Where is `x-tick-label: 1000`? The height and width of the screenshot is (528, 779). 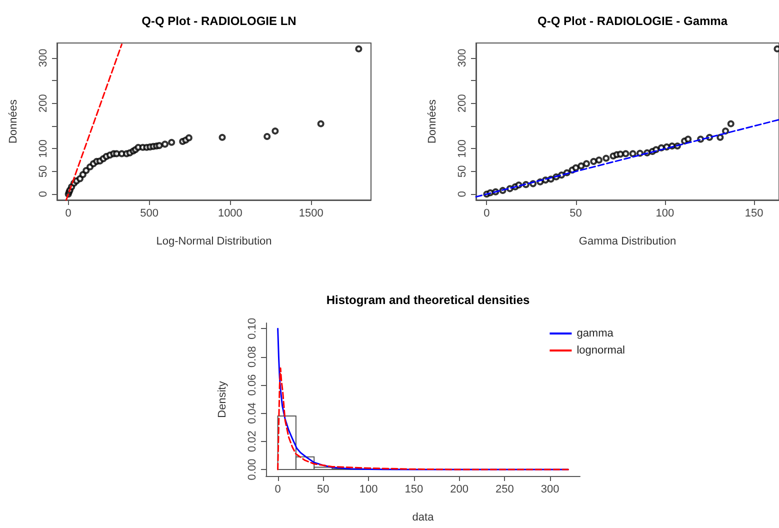 x-tick-label: 1000 is located at coordinates (230, 214).